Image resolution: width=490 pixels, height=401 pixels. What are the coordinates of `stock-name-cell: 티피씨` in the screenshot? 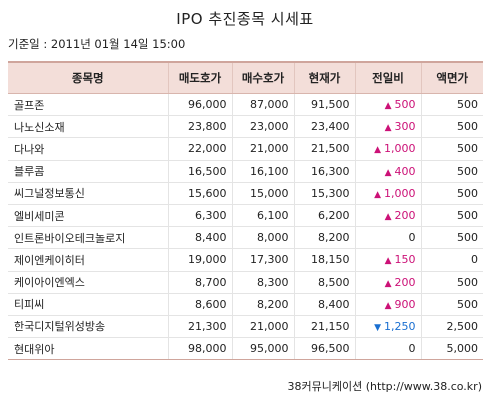 It's located at (88, 304).